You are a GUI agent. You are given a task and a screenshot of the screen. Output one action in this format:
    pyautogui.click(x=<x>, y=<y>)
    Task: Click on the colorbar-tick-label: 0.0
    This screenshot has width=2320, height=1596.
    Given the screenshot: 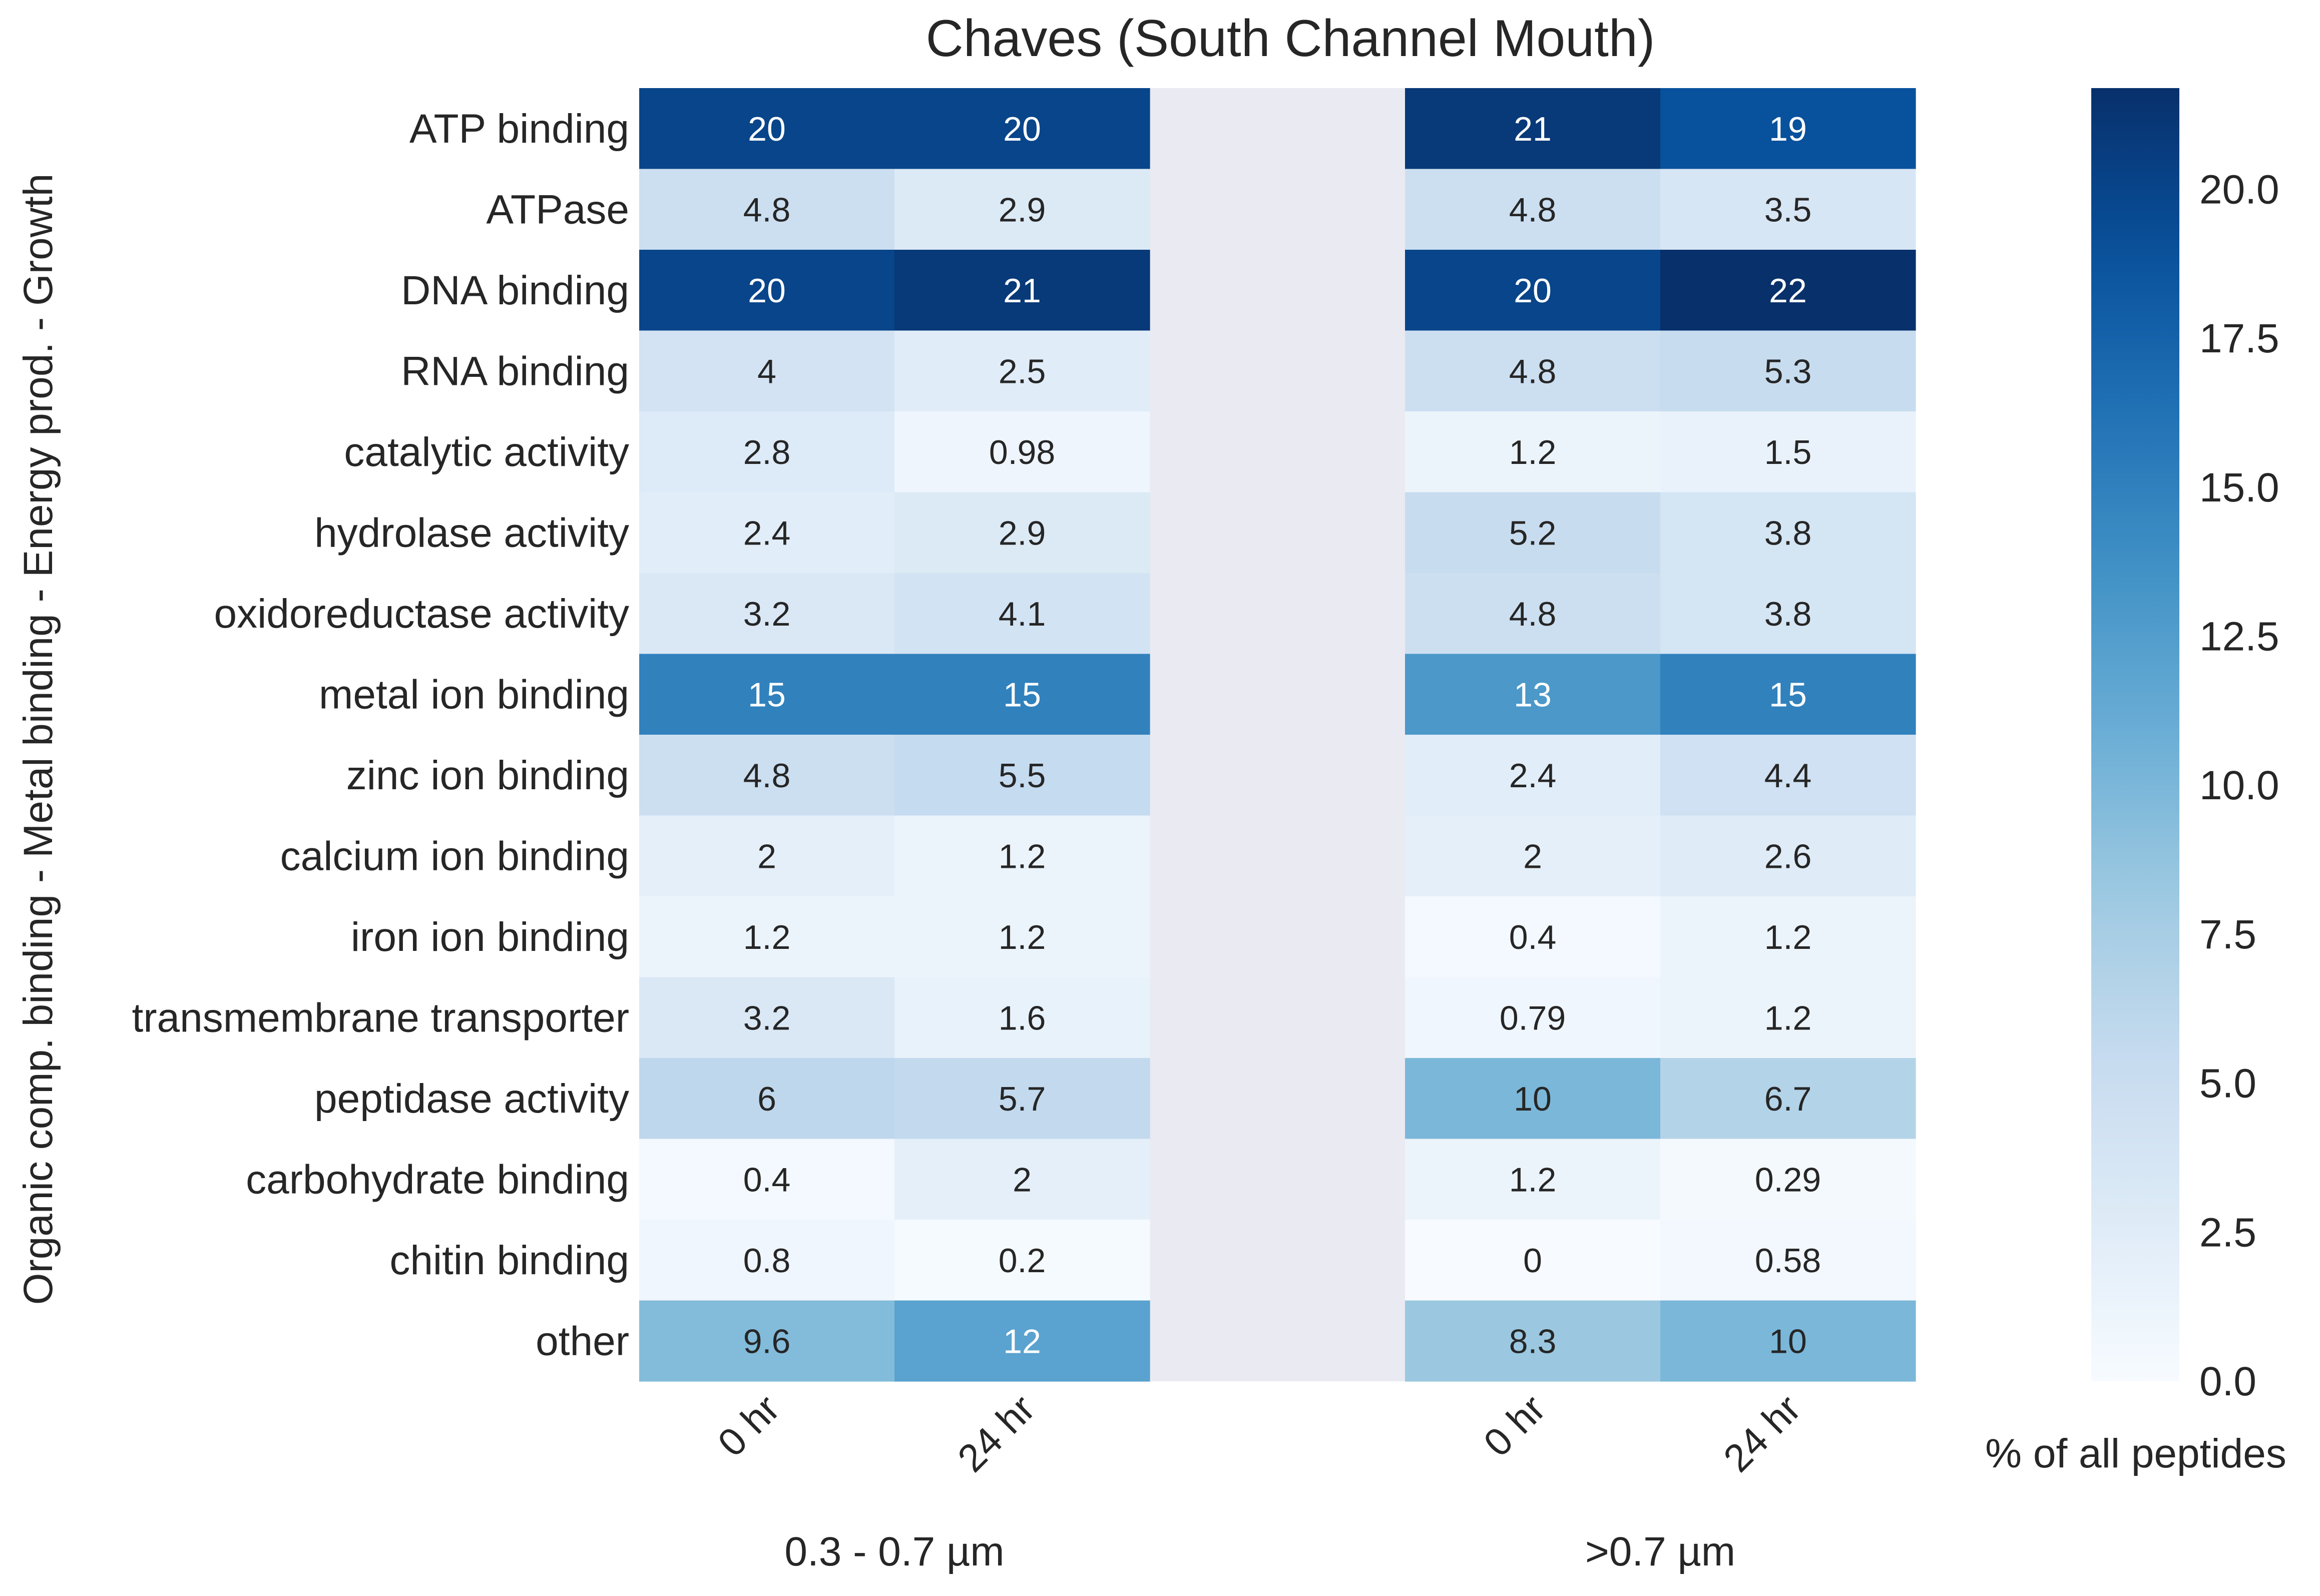 What is the action you would take?
    pyautogui.click(x=2227, y=1381)
    